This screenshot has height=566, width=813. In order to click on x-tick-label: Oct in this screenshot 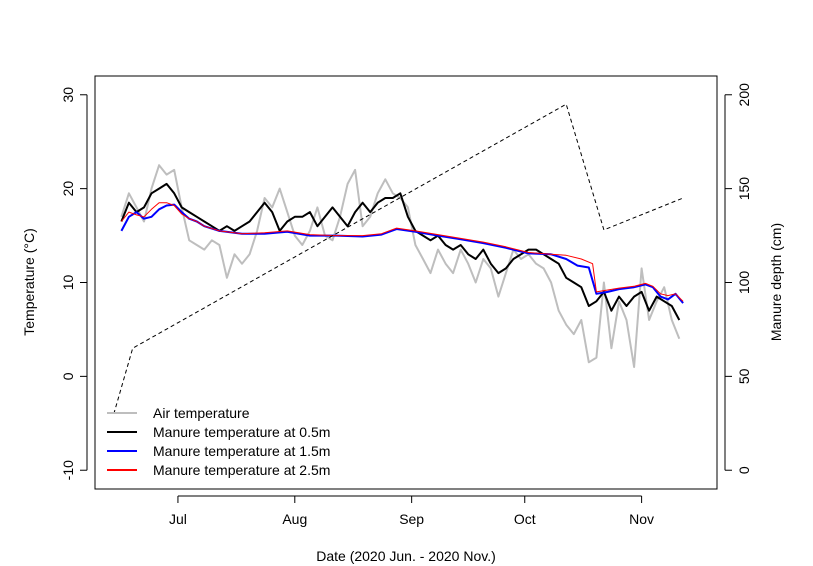, I will do `click(525, 519)`.